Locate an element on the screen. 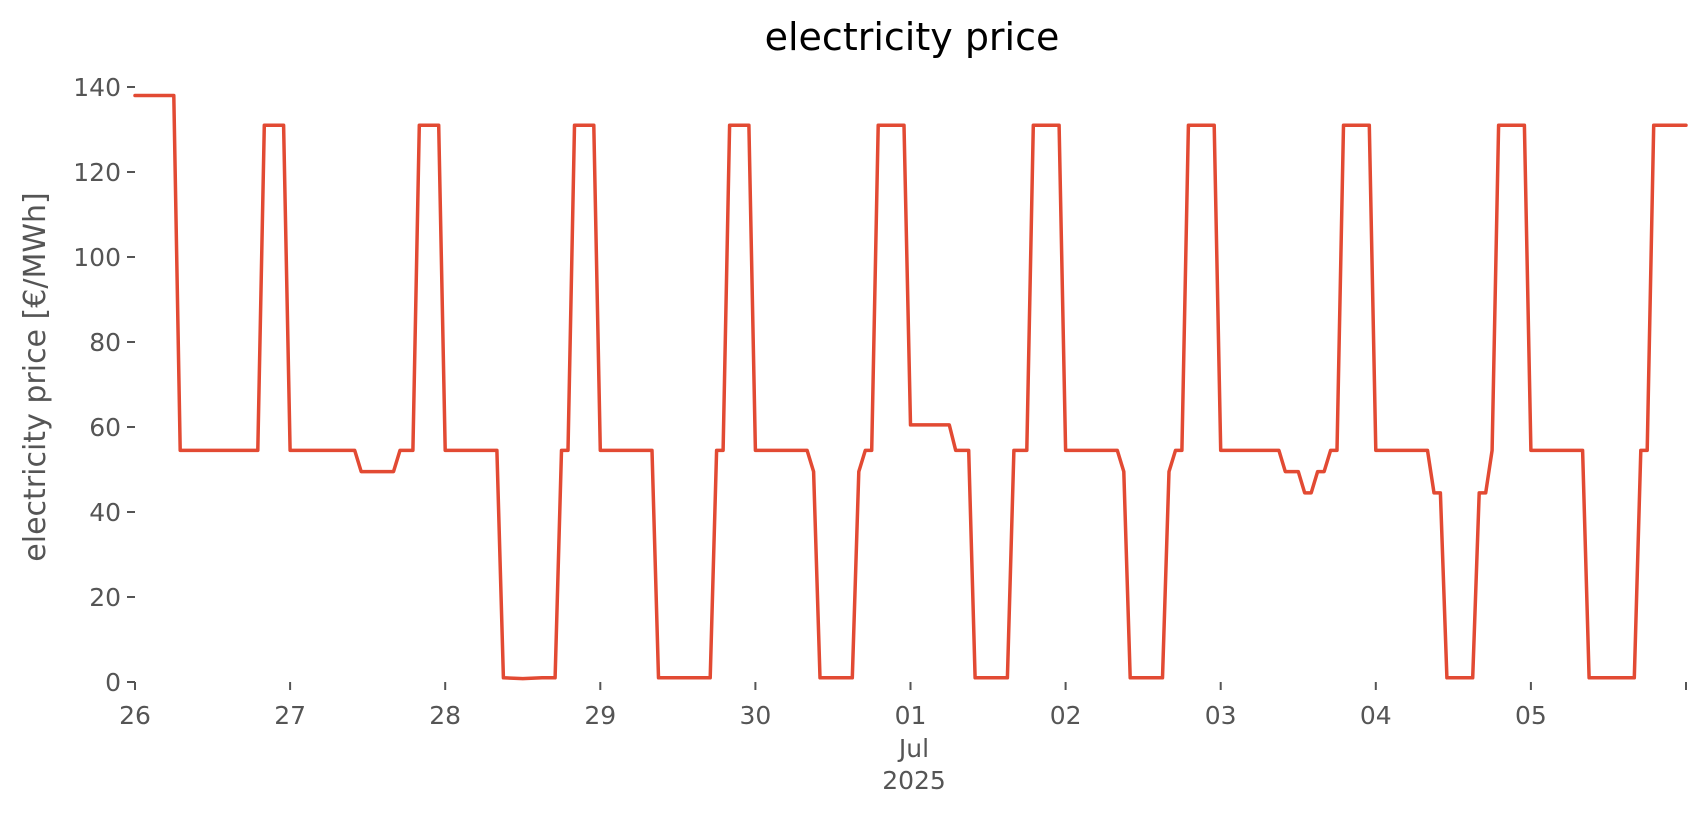 This screenshot has width=1706, height=815. x-tick-label-30: 30 is located at coordinates (755, 715).